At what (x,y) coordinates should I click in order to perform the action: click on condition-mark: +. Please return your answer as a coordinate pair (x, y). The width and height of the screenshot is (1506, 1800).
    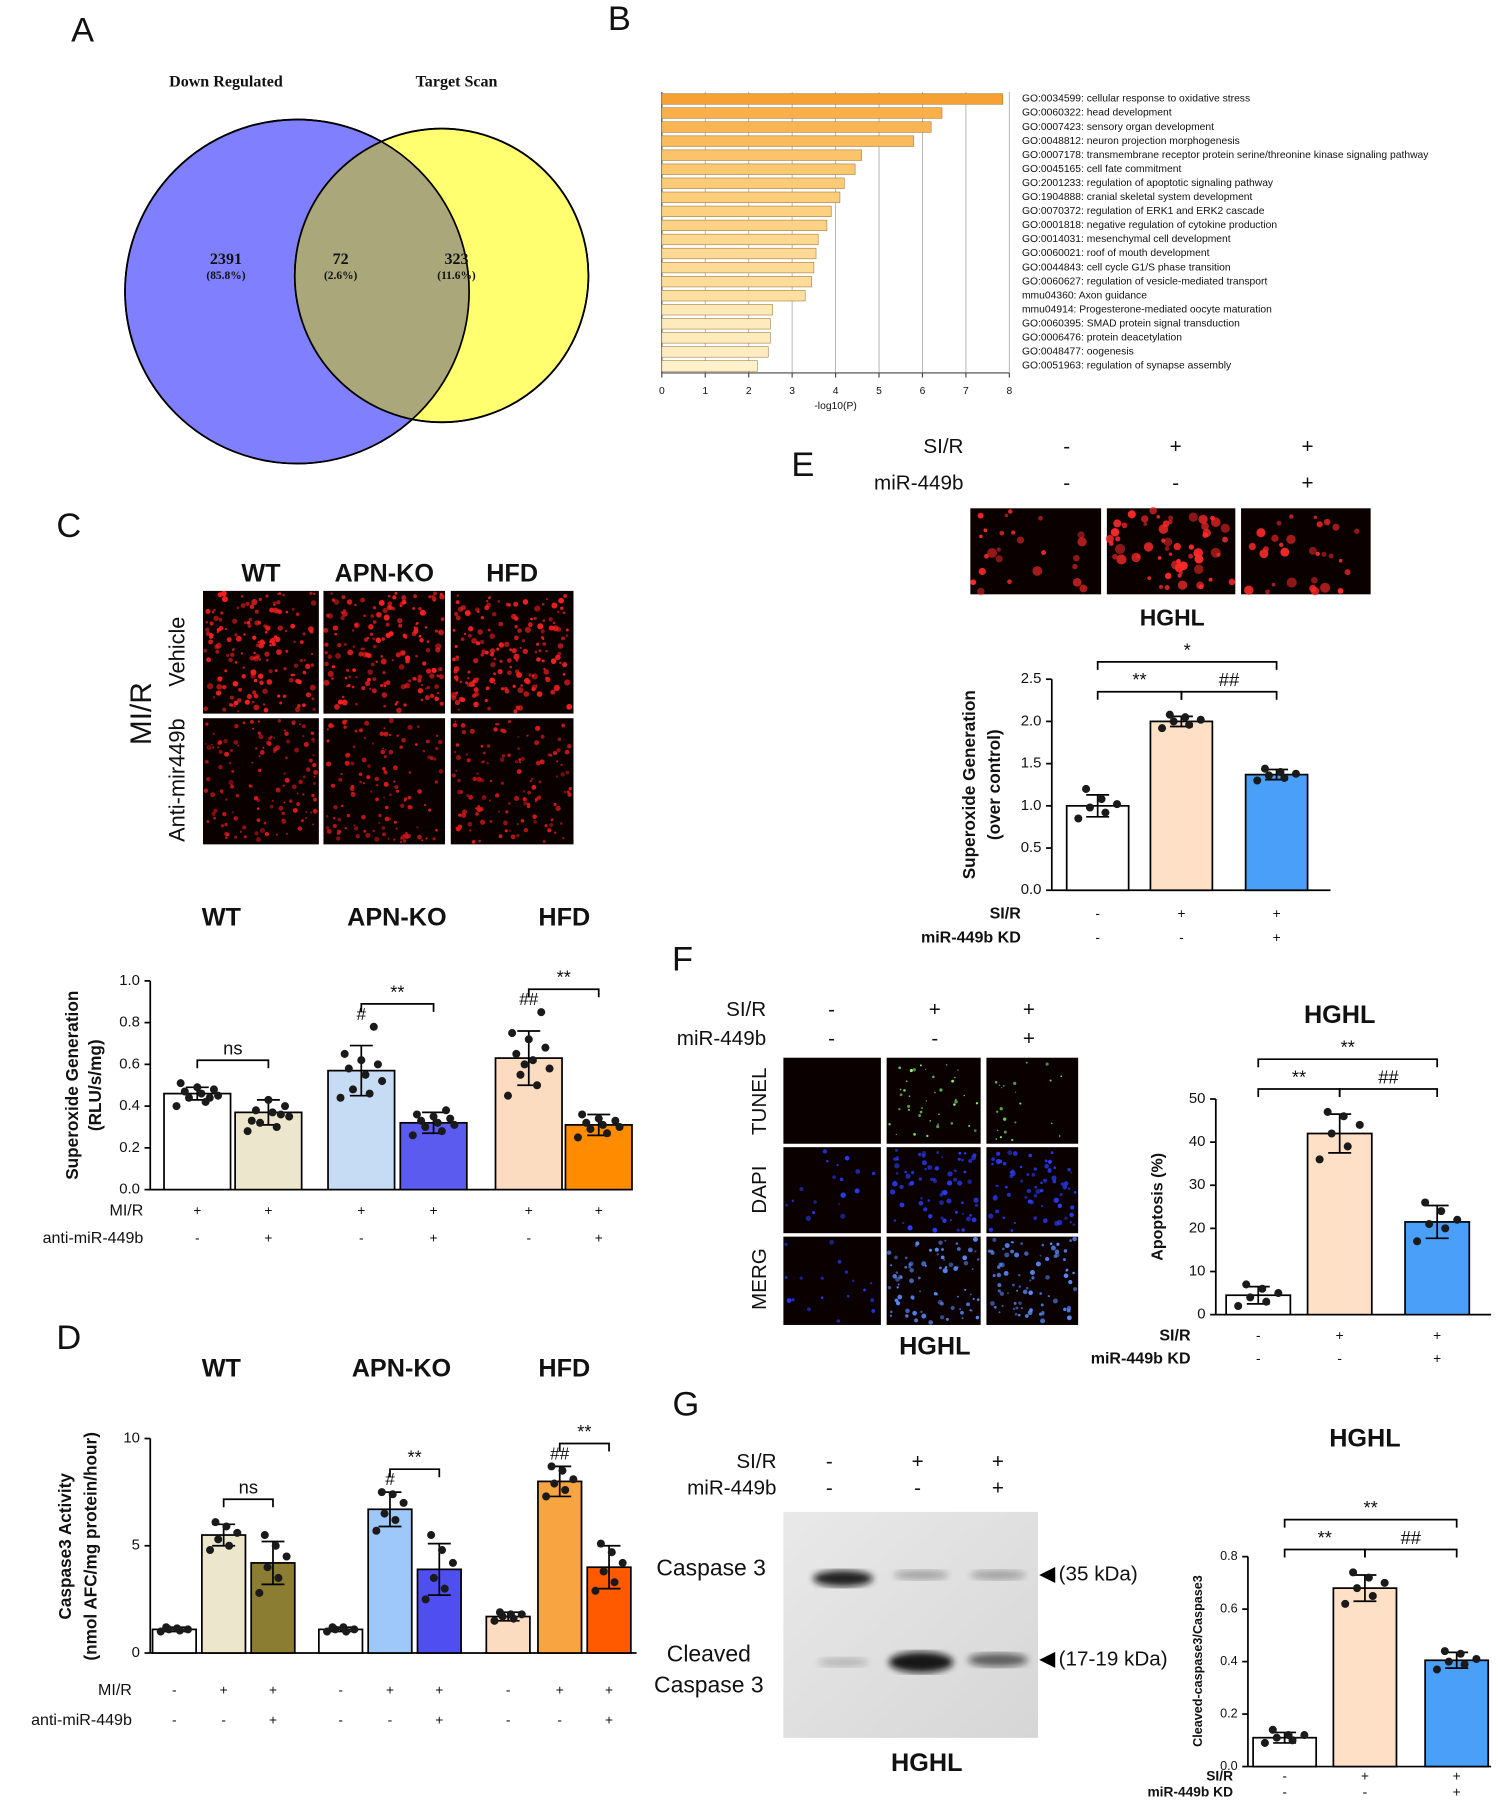
    Looking at the image, I should click on (935, 1009).